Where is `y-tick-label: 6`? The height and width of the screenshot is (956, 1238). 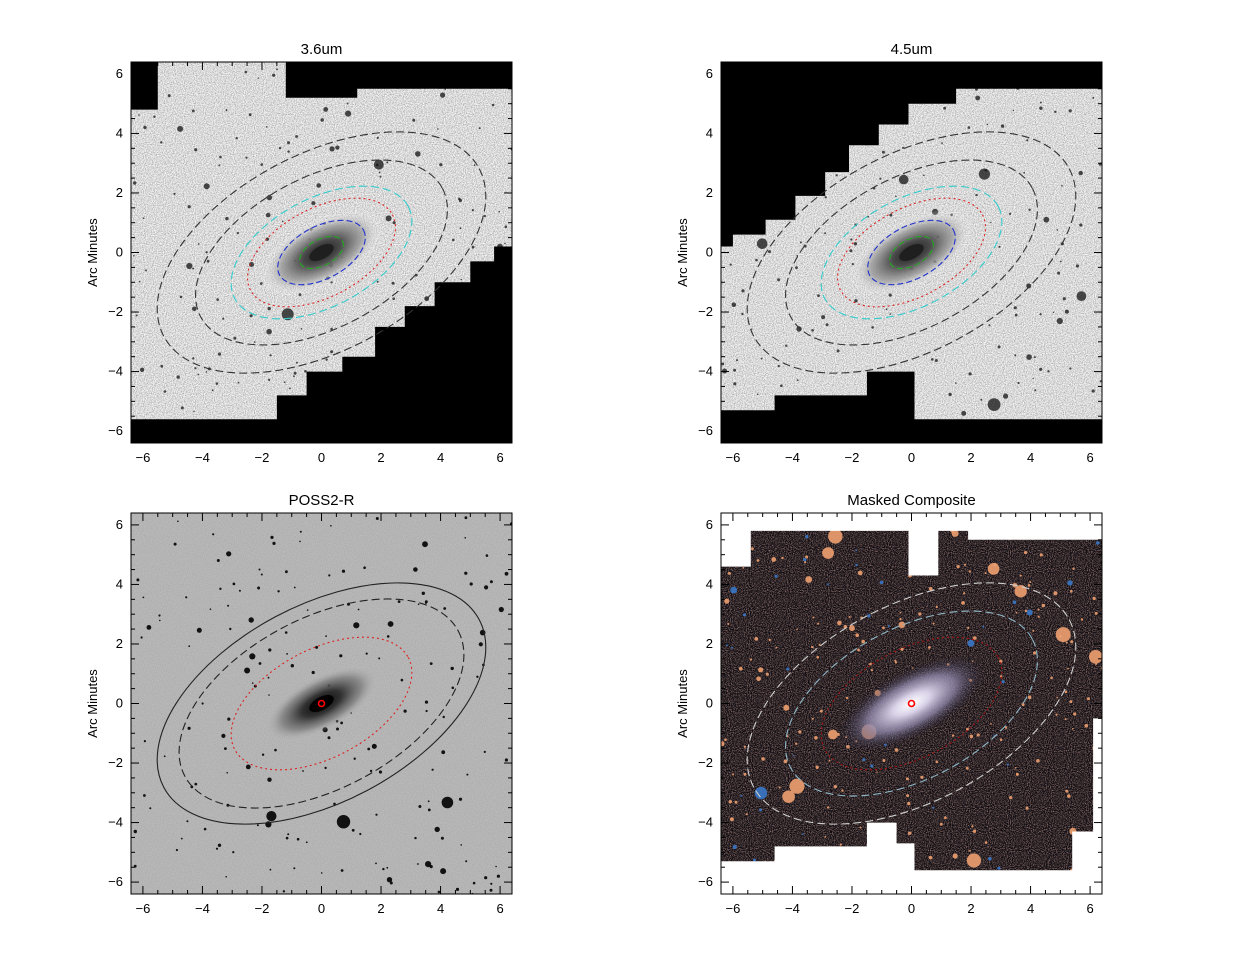
y-tick-label: 6 is located at coordinates (119, 73).